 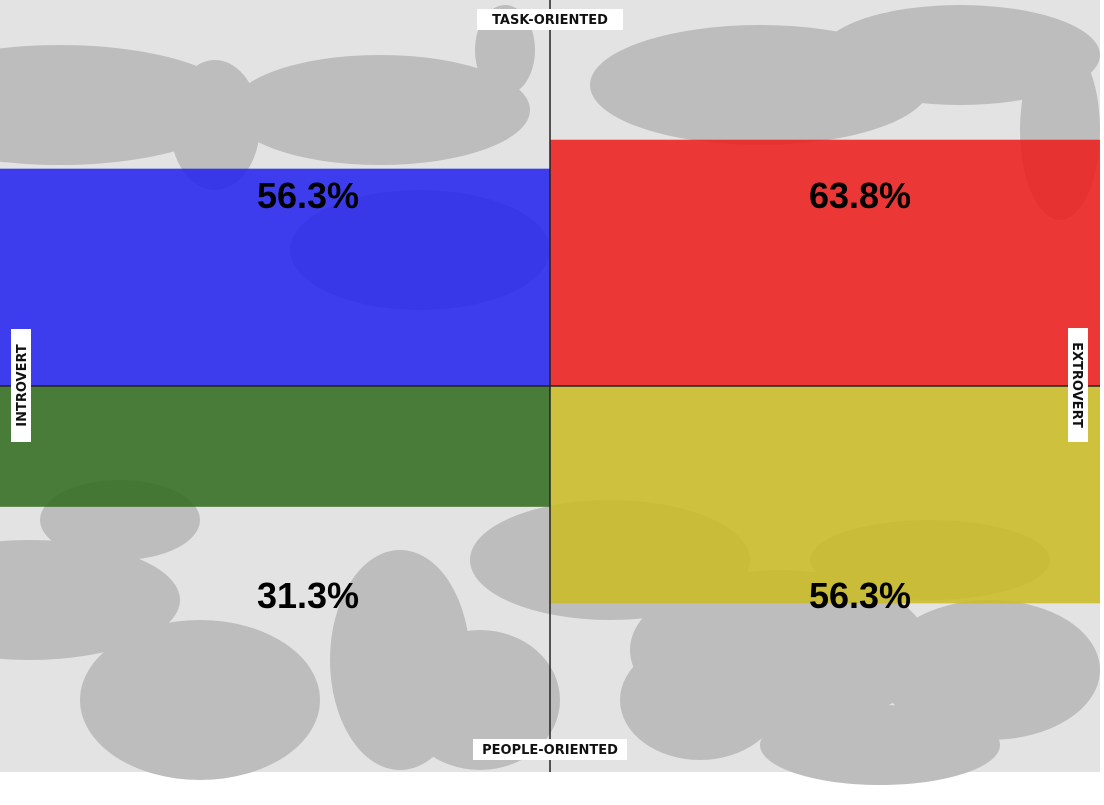 I want to click on axis-tag-right: EXTROVERT, so click(x=1078, y=385).